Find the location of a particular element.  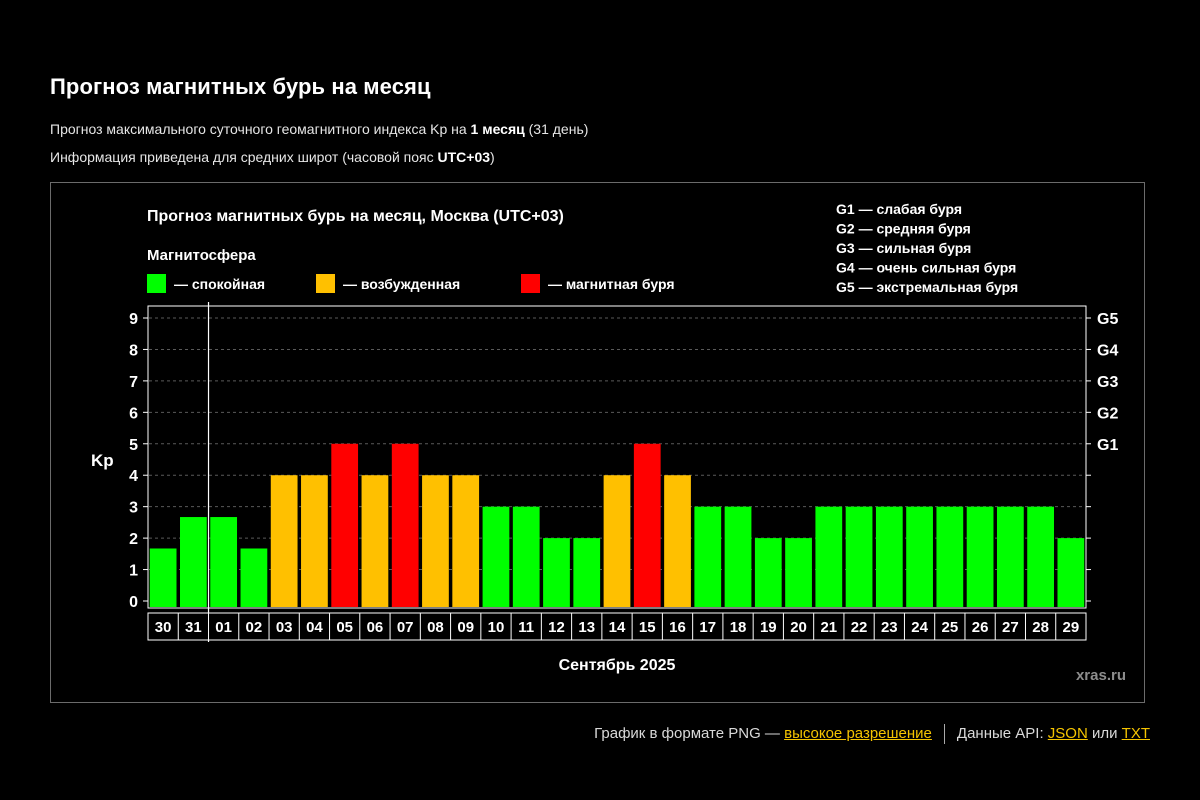

x-tick-label-14: 14 is located at coordinates (617, 627).